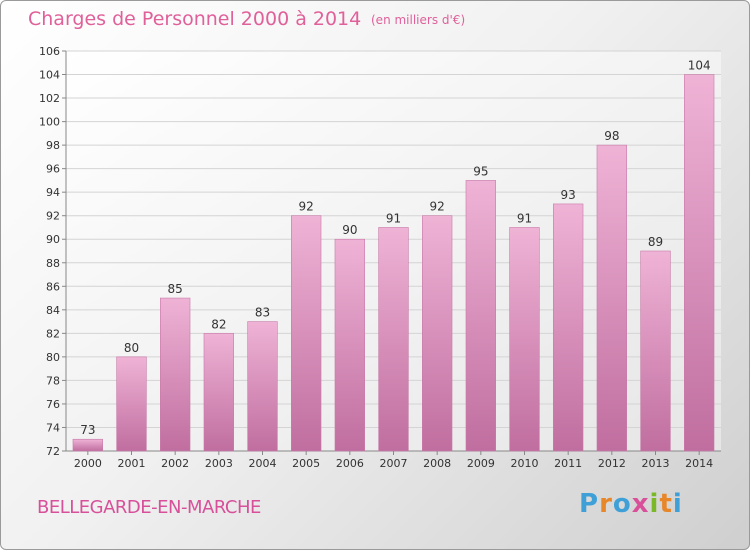  I want to click on bar-2009, so click(480, 316).